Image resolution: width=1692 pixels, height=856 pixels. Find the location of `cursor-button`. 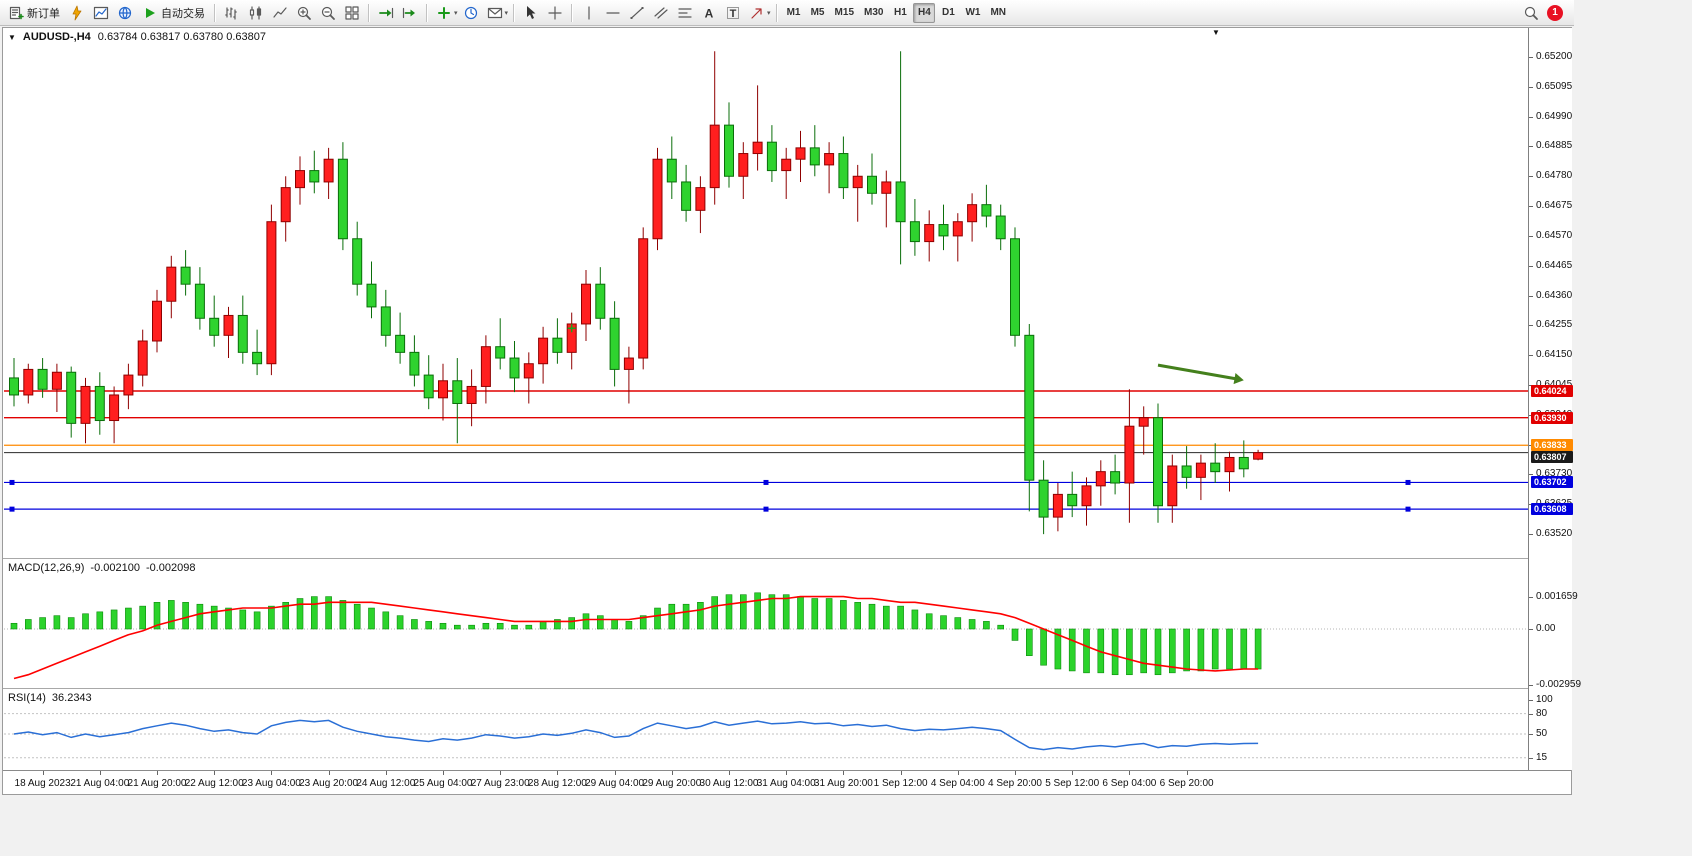

cursor-button is located at coordinates (531, 13).